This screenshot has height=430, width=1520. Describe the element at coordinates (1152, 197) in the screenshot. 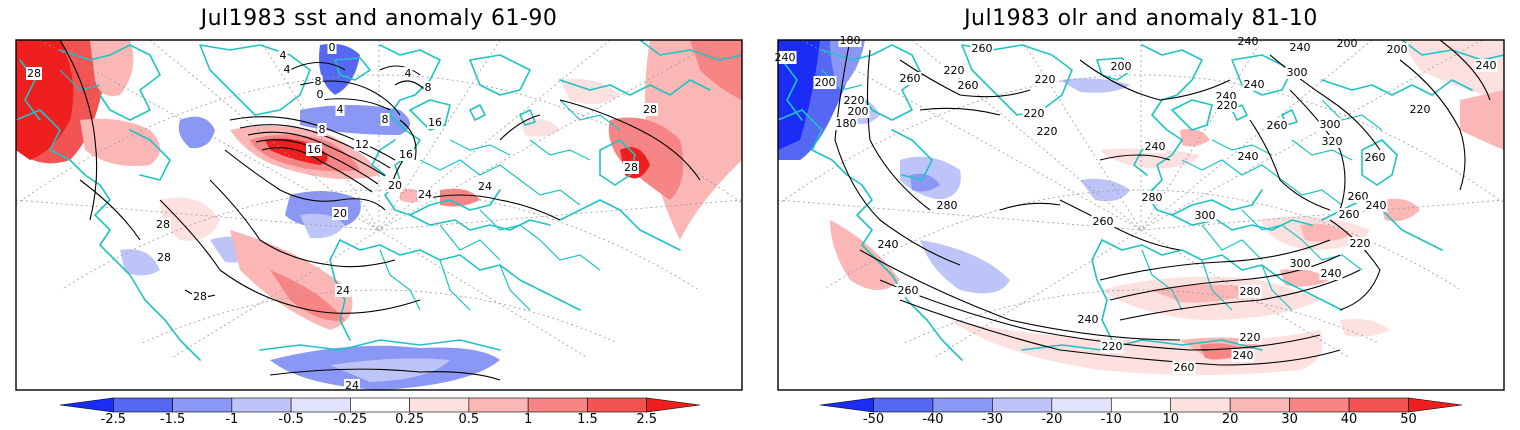

I see `contour-label: 280` at that location.